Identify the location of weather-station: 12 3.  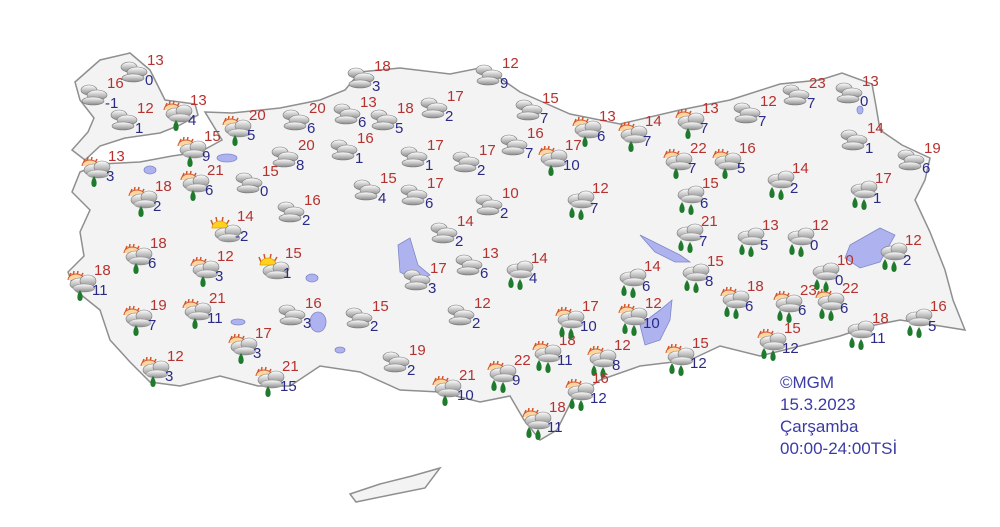
(169, 370).